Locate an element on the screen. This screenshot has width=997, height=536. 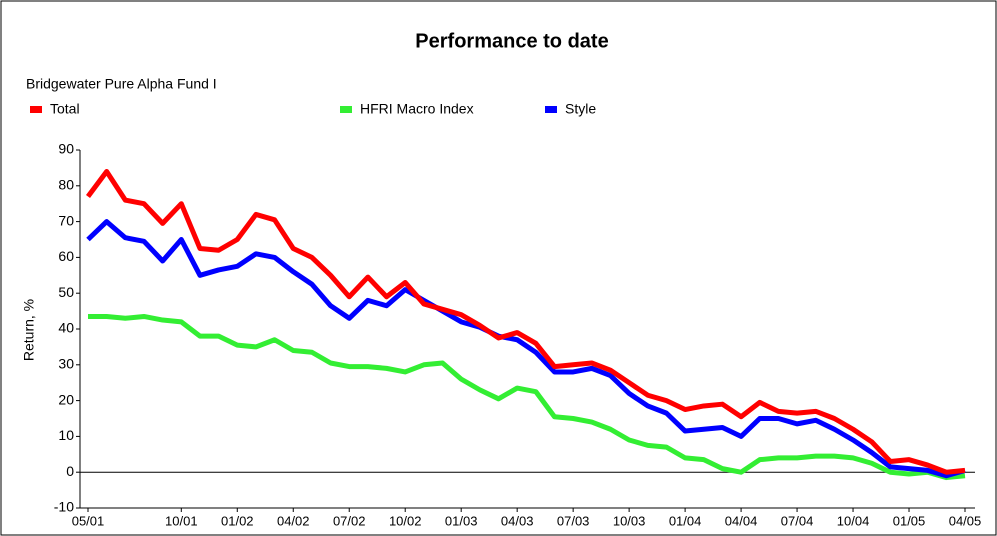
x-tick-label: 01/05 is located at coordinates (909, 520).